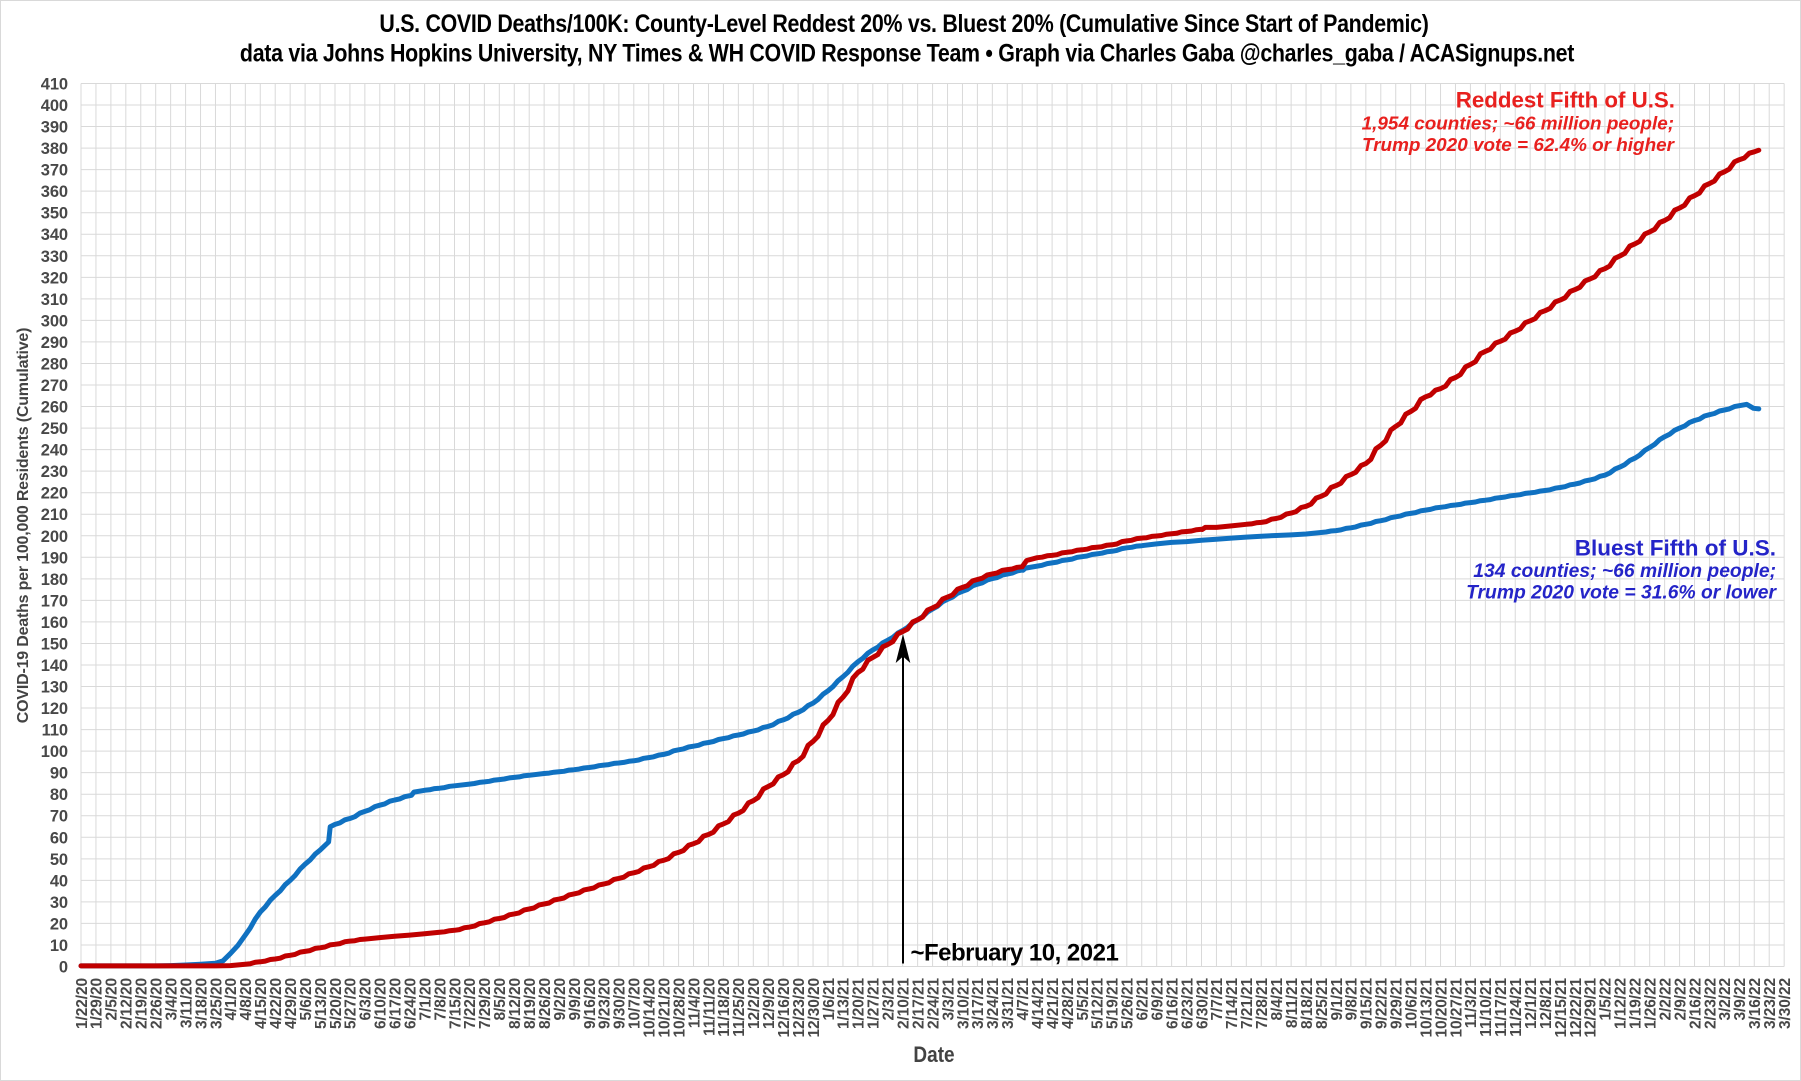 The image size is (1801, 1081). Describe the element at coordinates (769, 1003) in the screenshot. I see `svg-text: 12/9/20` at that location.